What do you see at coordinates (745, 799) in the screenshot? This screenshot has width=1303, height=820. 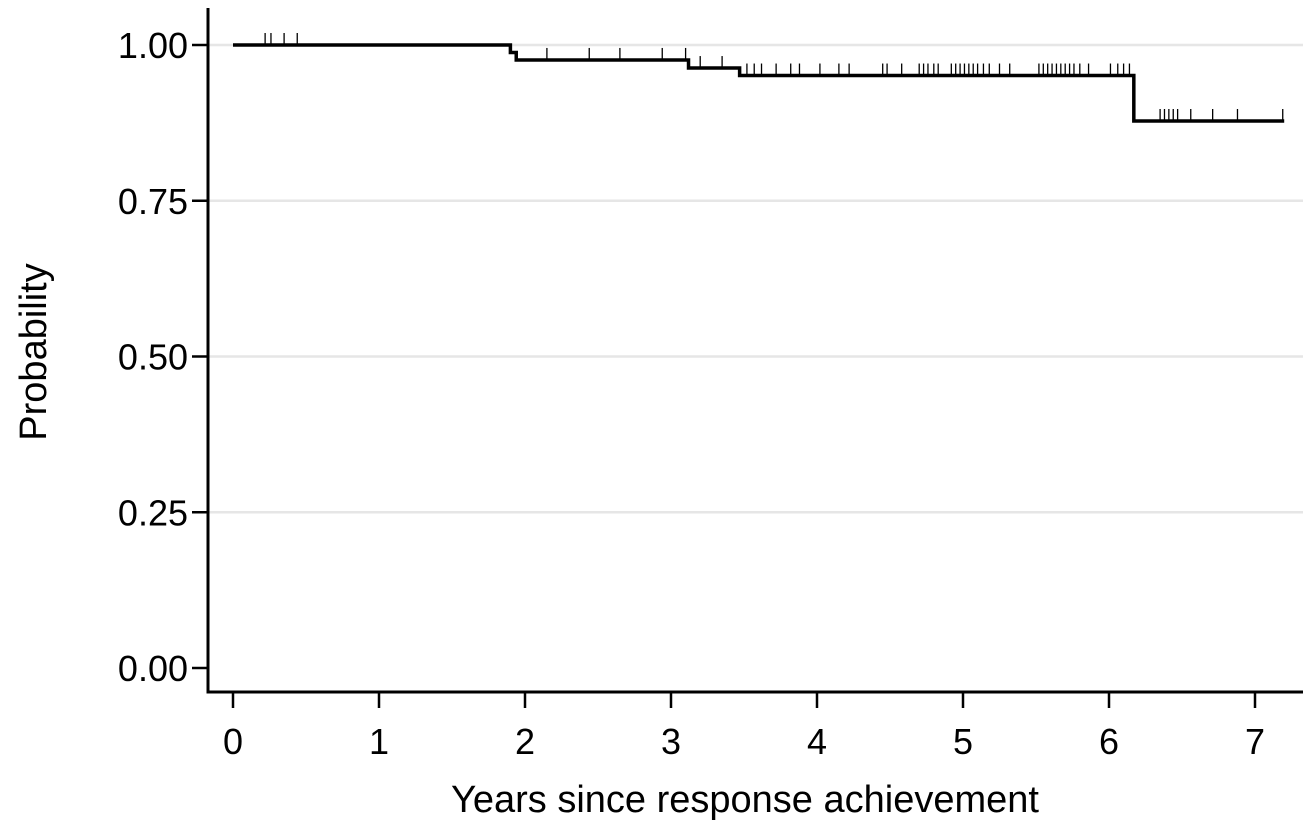 I see `x-axis-title: Years since response achievement` at bounding box center [745, 799].